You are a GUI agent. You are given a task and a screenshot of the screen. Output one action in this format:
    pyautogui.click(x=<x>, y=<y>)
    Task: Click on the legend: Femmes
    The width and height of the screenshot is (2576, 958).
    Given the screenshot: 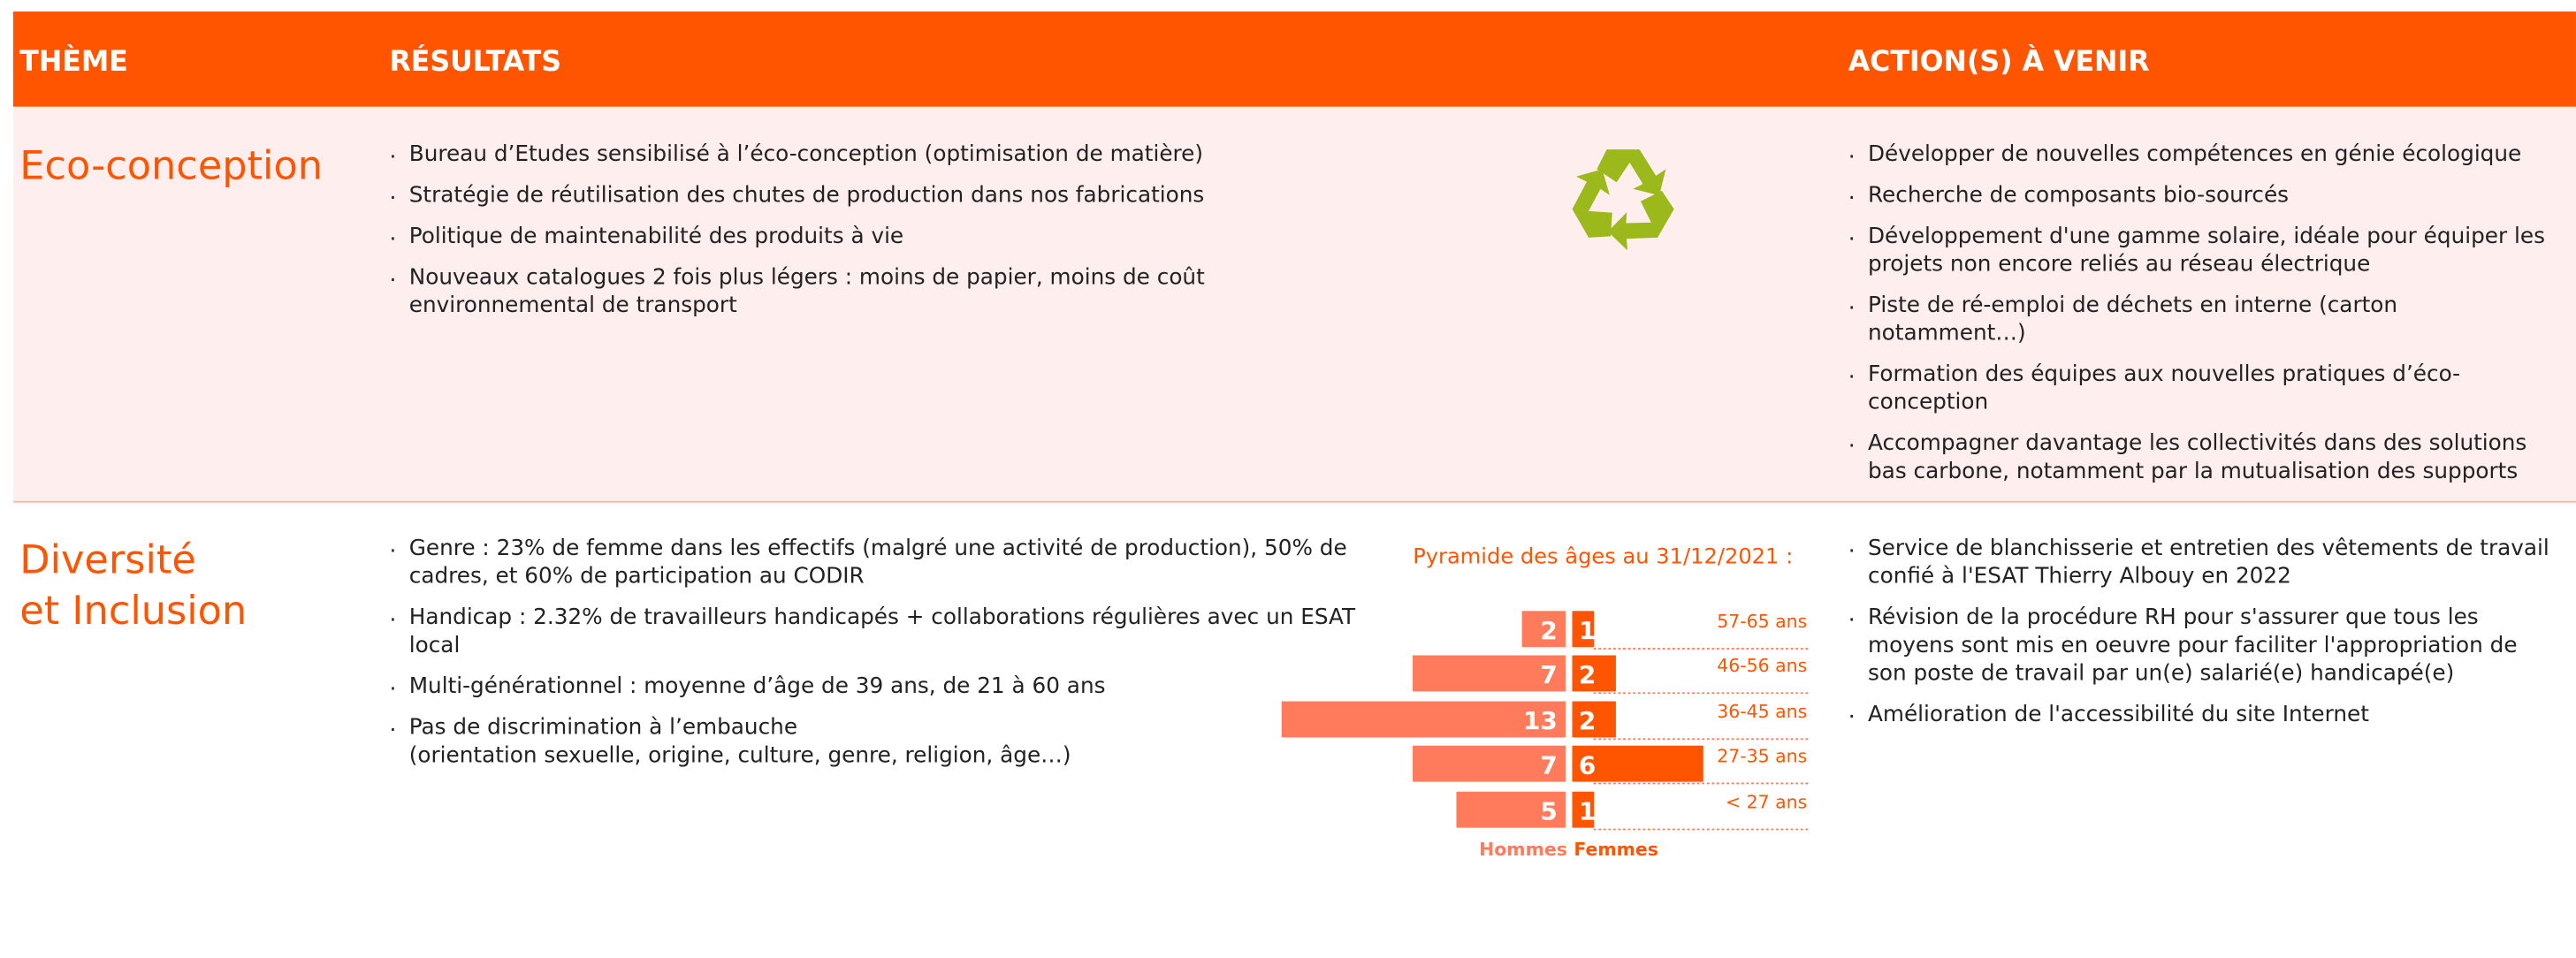 What is the action you would take?
    pyautogui.click(x=1616, y=850)
    